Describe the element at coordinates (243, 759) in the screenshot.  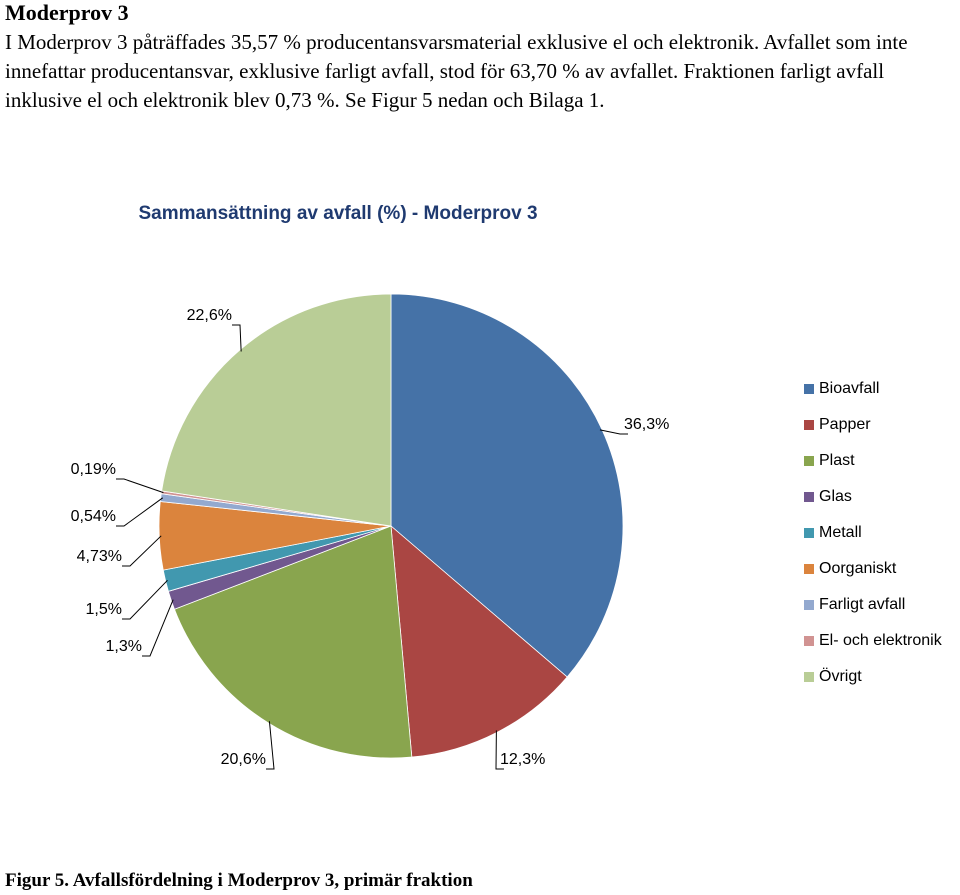
I see `data-label: 20,6%` at that location.